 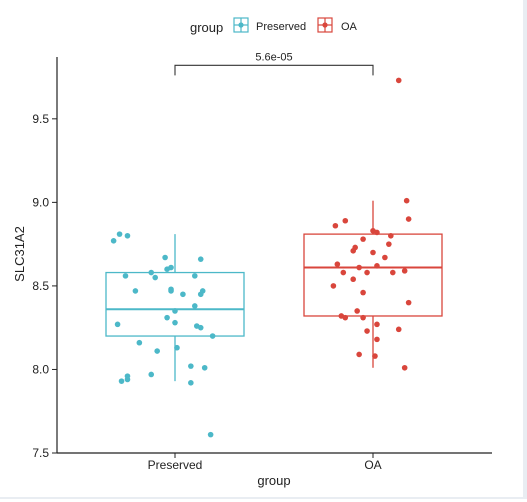 What do you see at coordinates (175, 465) in the screenshot?
I see `x-tick-label: Preserved` at bounding box center [175, 465].